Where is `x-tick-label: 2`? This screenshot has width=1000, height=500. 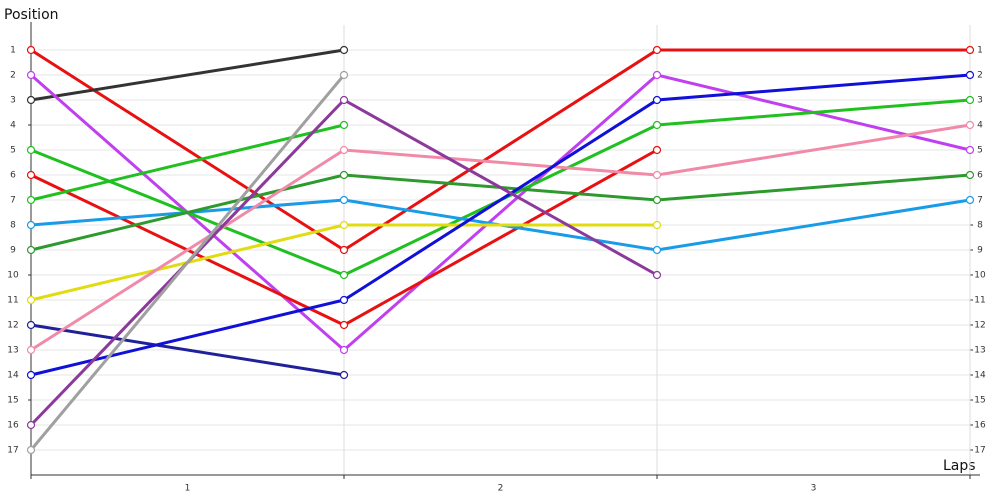 x-tick-label: 2 is located at coordinates (501, 489).